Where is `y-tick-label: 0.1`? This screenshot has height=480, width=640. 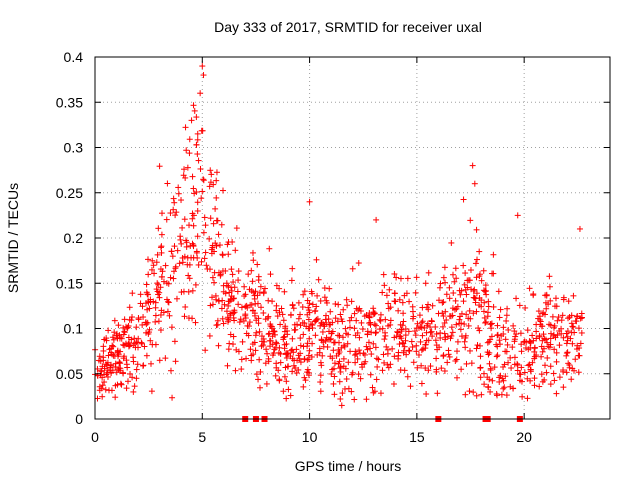 y-tick-label: 0.1 is located at coordinates (74, 329).